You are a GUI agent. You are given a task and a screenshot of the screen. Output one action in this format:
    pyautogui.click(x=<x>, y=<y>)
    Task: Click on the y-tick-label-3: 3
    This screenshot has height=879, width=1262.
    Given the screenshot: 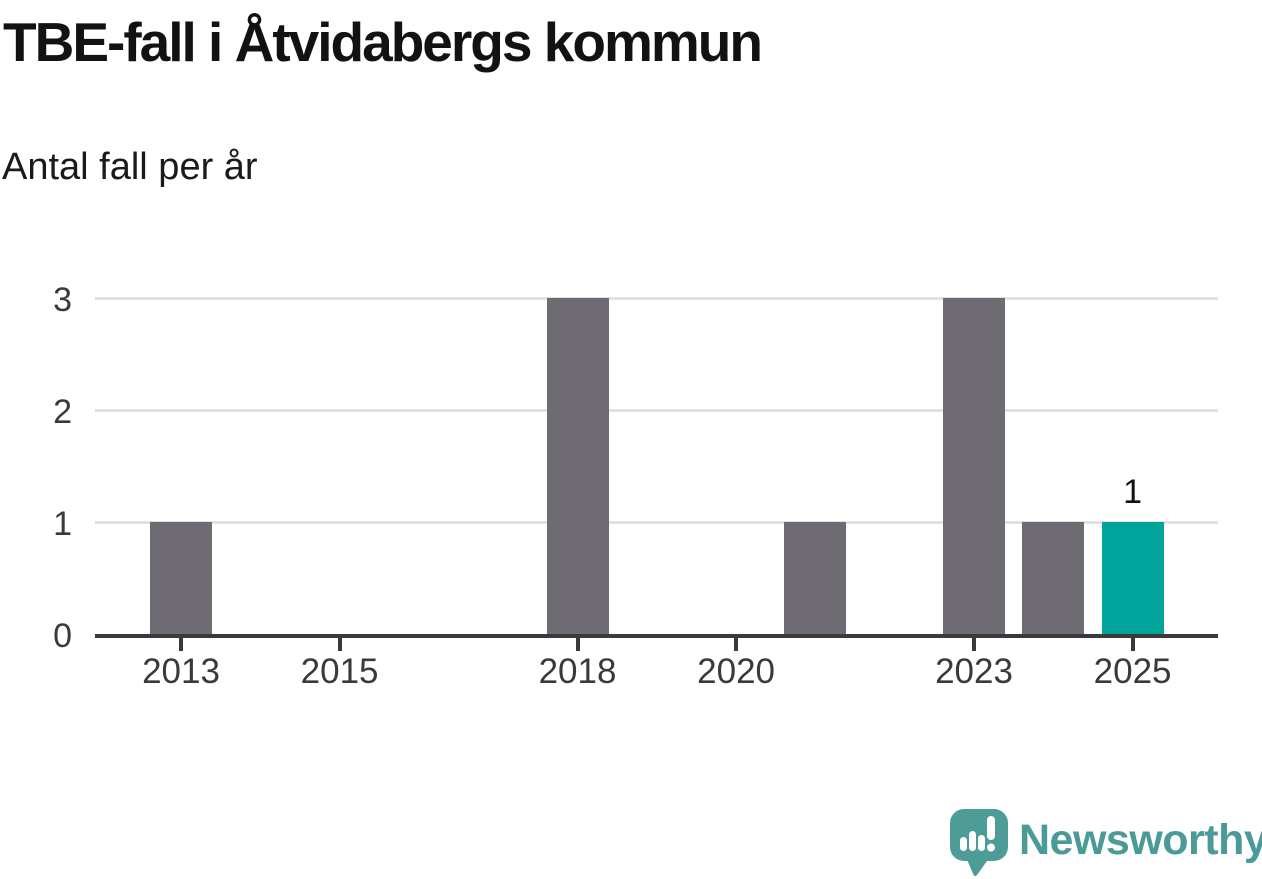 What is the action you would take?
    pyautogui.click(x=62, y=300)
    